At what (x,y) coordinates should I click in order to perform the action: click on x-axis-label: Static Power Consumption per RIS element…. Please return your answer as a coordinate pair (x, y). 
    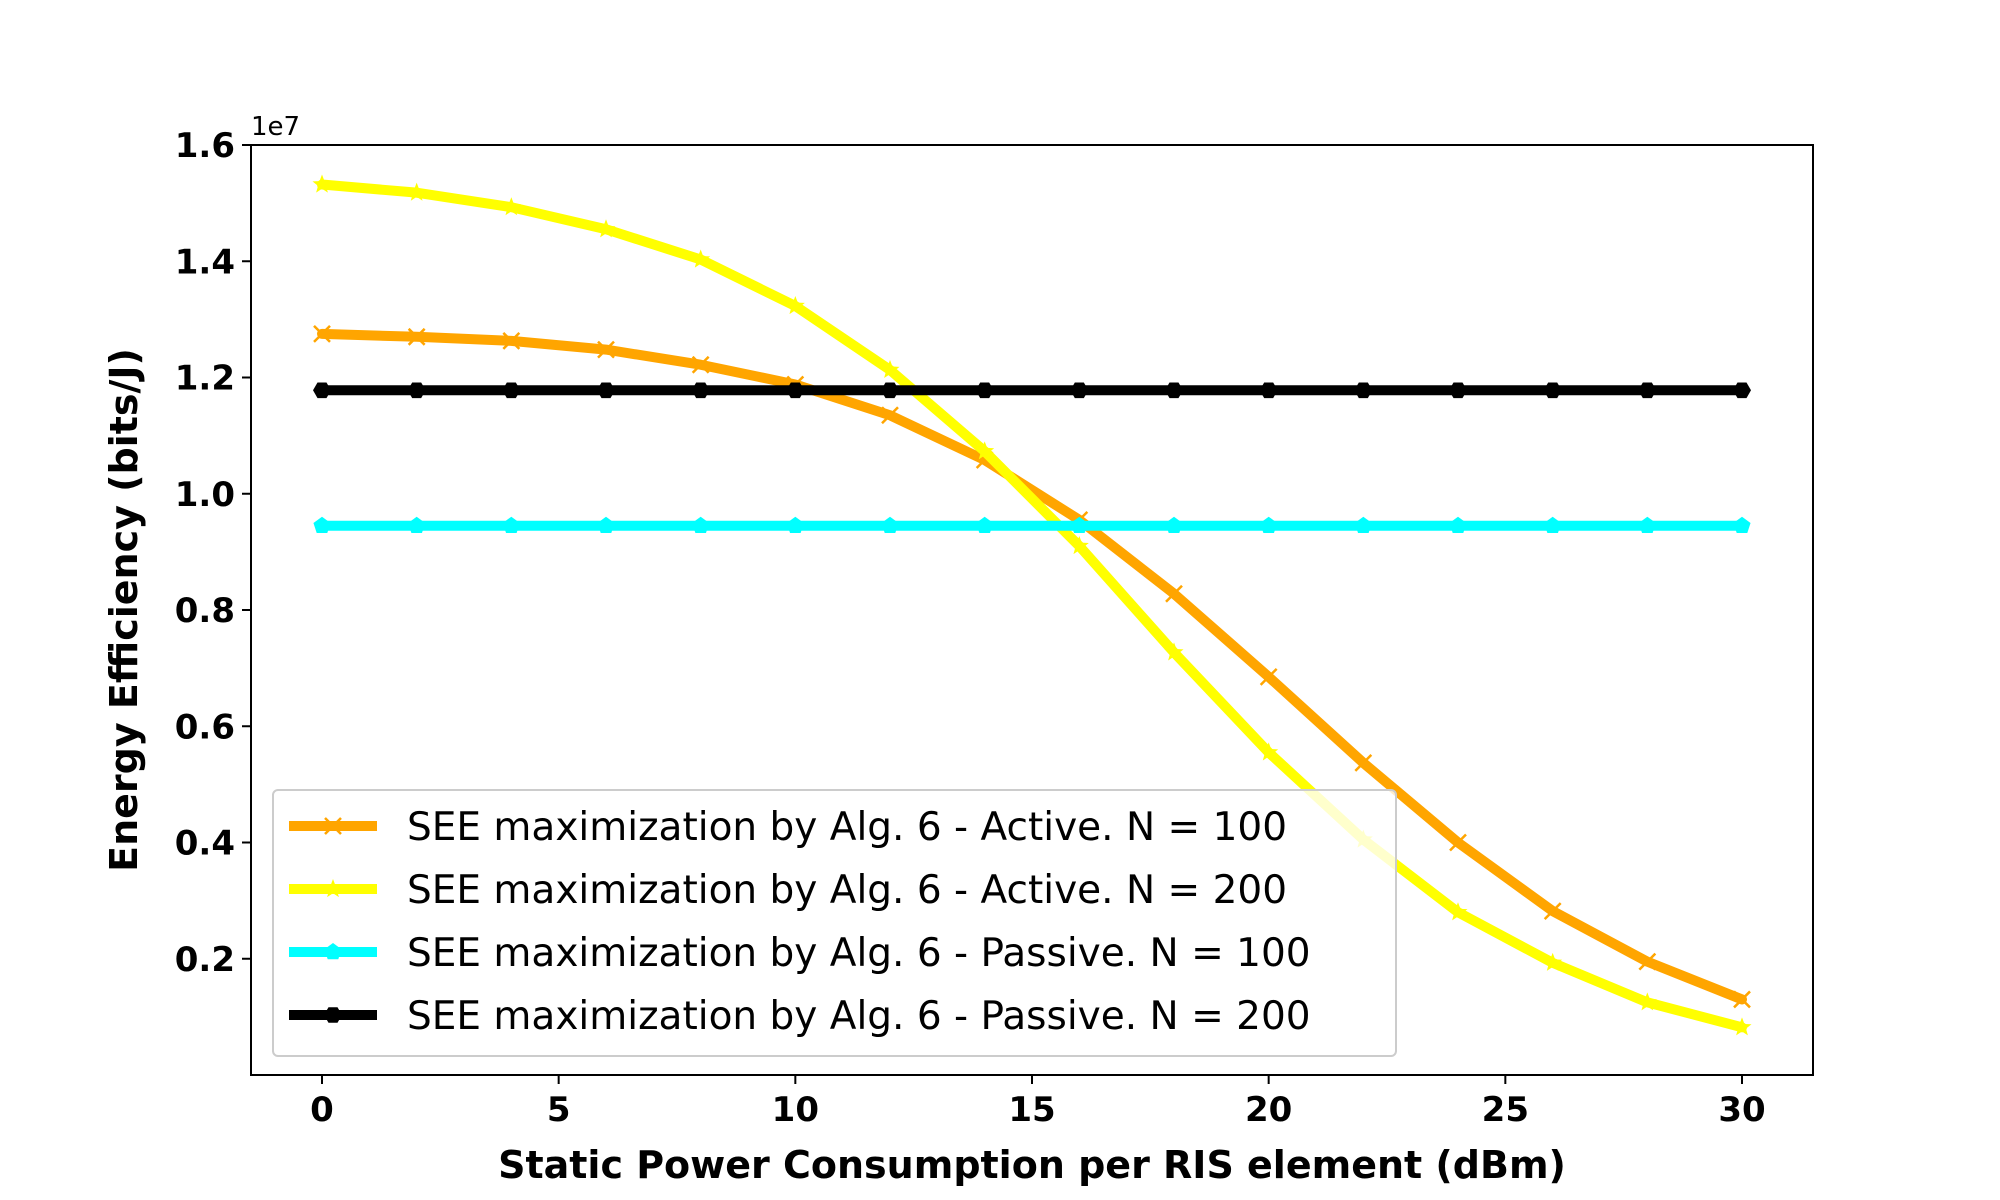
    Looking at the image, I should click on (1032, 1165).